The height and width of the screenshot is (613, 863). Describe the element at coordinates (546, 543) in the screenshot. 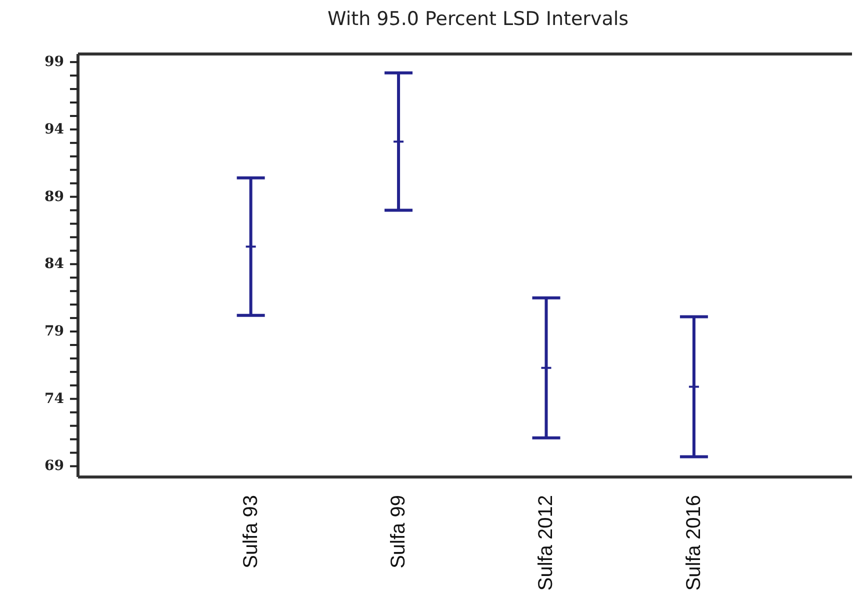

I see `x-tick-label: Sulfa 2012` at that location.